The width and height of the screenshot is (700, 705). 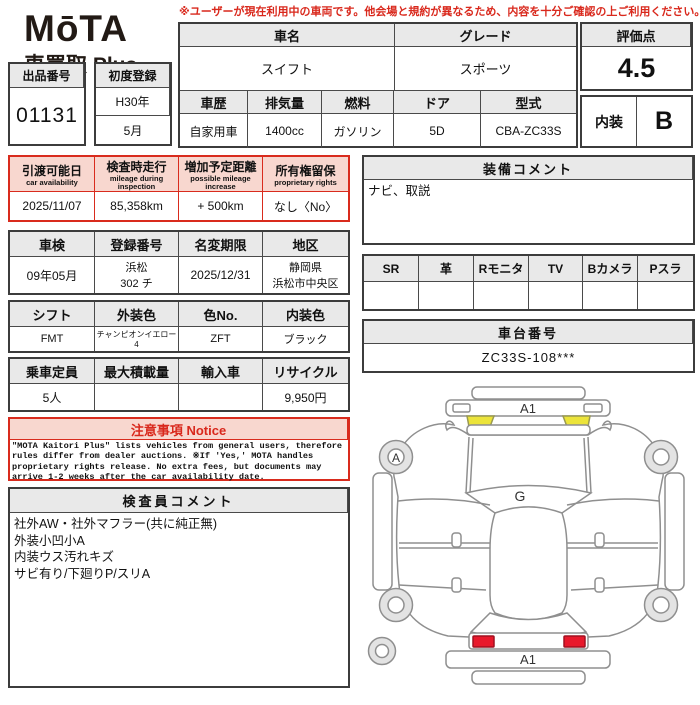 I want to click on front-bumper-label: A1, so click(x=528, y=408).